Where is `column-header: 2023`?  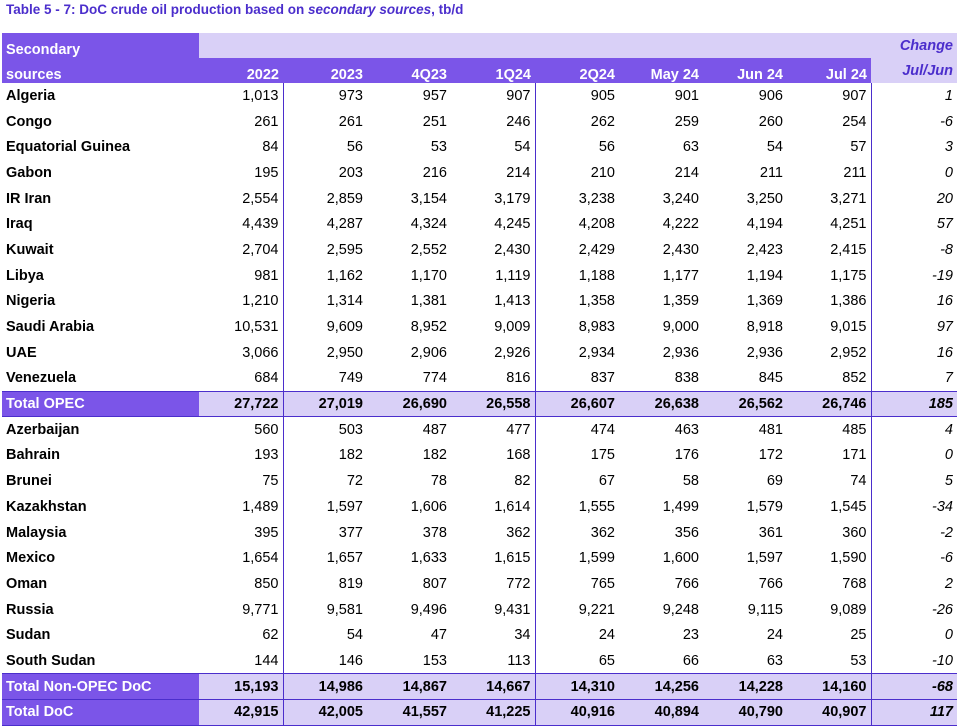
column-header: 2023 is located at coordinates (325, 70).